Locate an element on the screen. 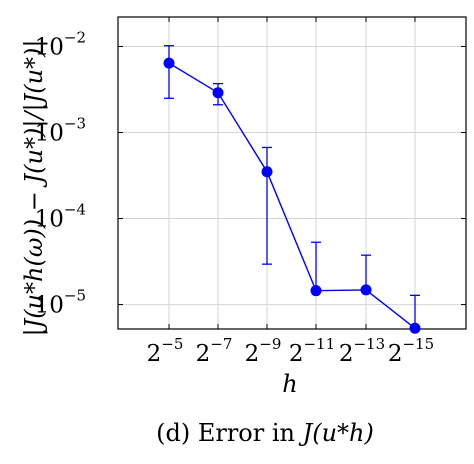 The width and height of the screenshot is (474, 464). caption: (d) Error in J(u*h) is located at coordinates (265, 433).